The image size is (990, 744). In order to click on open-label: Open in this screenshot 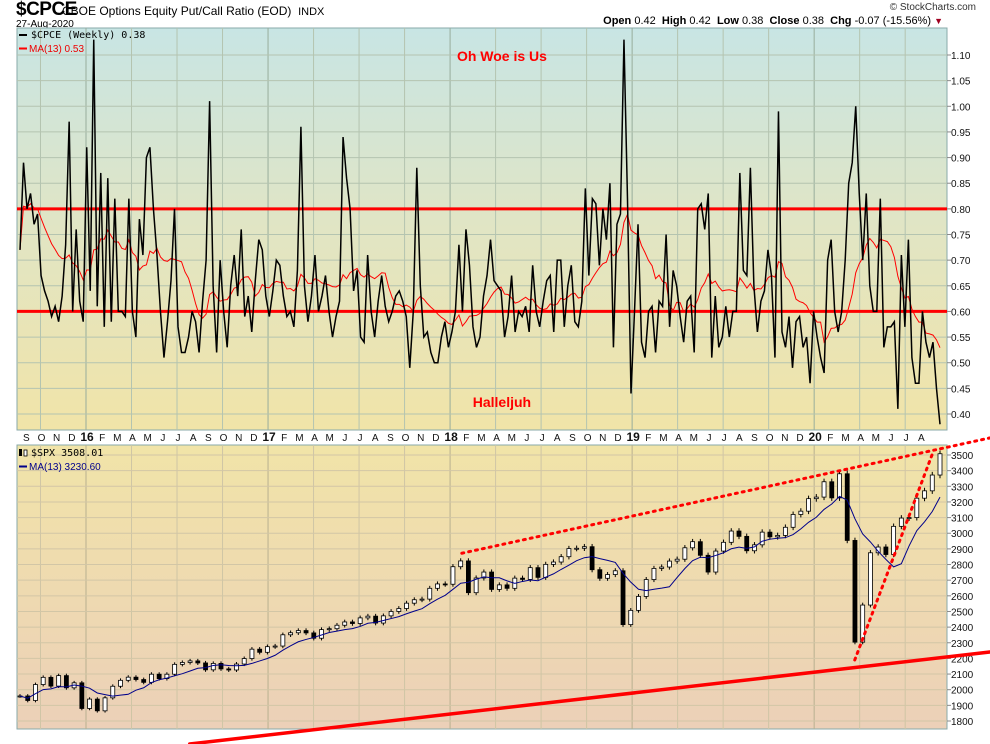, I will do `click(617, 21)`.